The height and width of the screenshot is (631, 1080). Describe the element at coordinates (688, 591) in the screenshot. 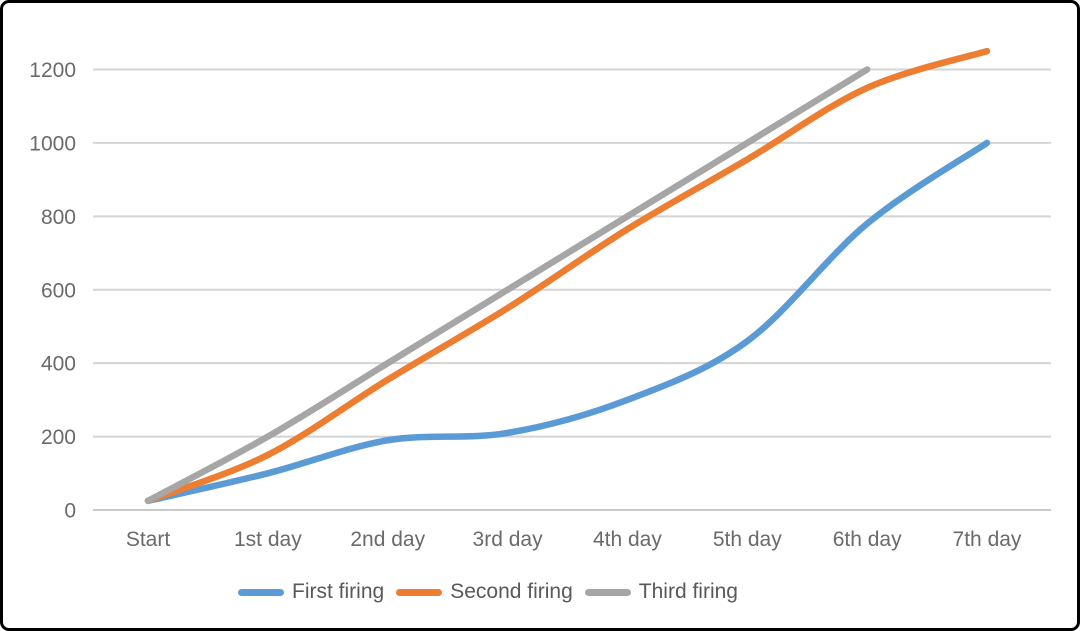

I see `legend-label-third-firing: Third firing` at that location.